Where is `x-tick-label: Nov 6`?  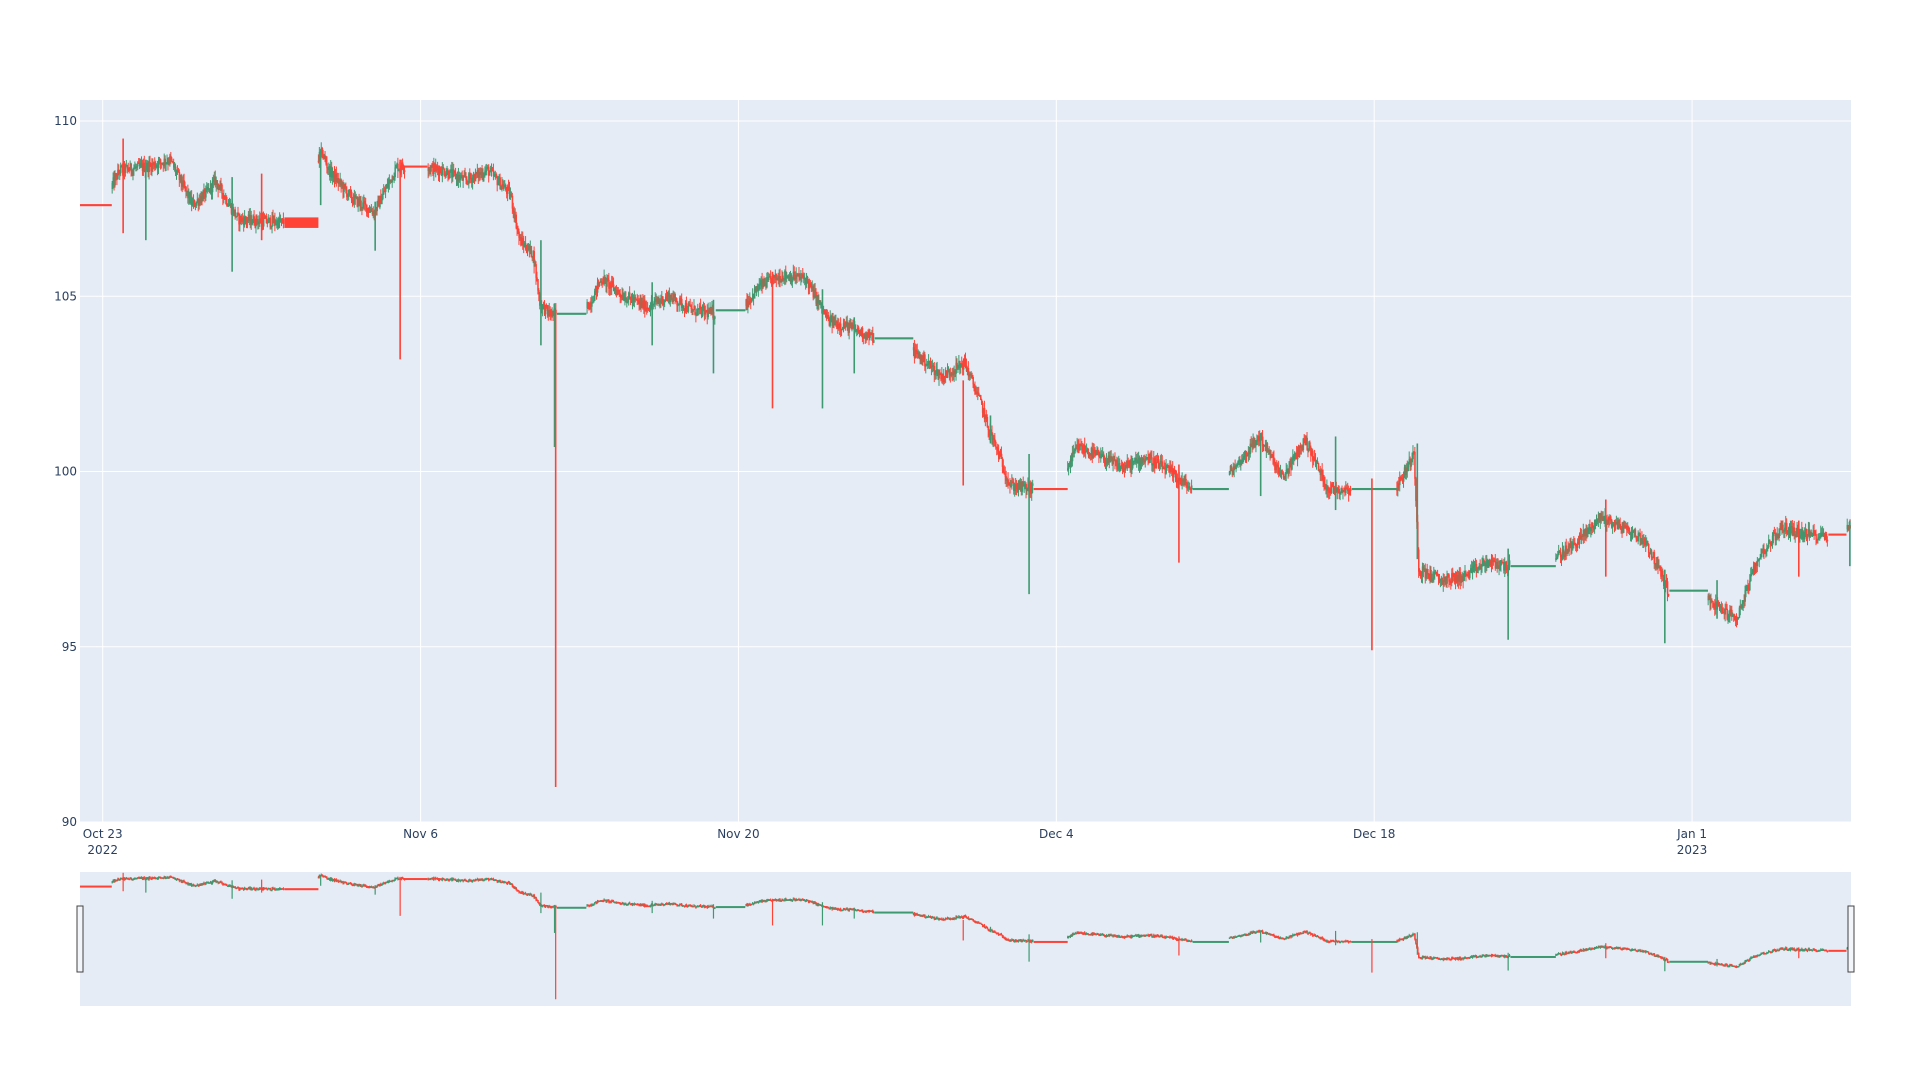
x-tick-label: Nov 6 is located at coordinates (420, 834).